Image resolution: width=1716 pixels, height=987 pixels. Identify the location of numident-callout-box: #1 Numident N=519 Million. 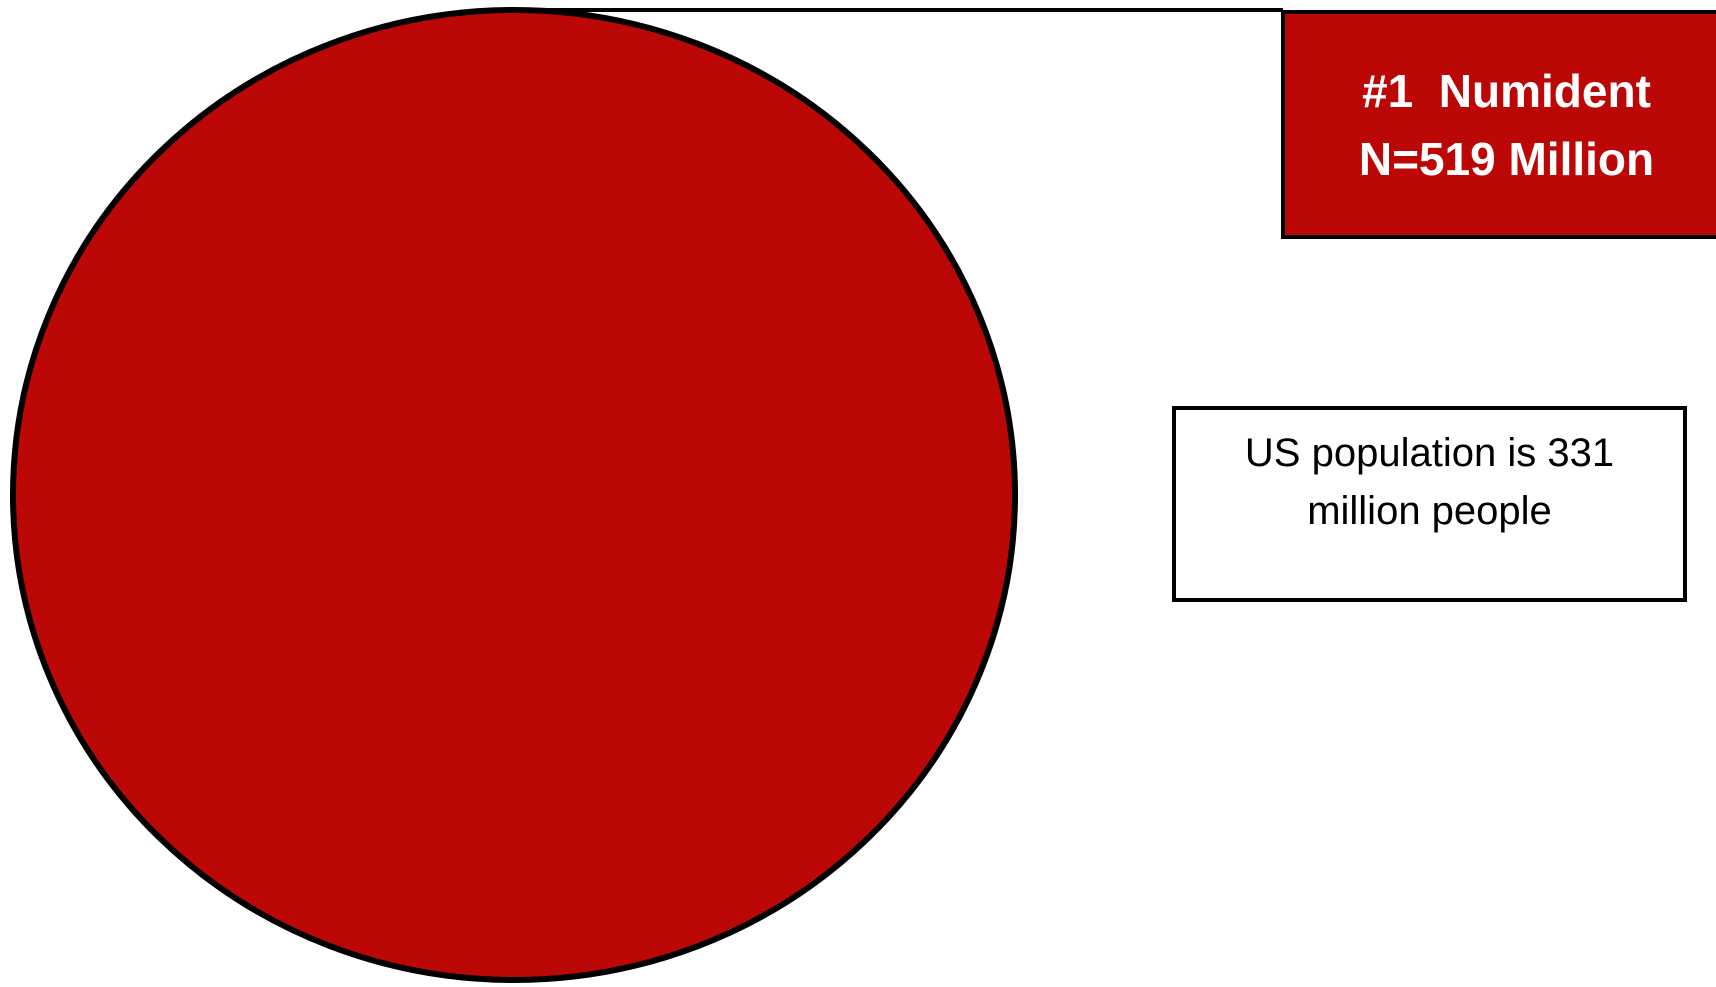
(1498, 124).